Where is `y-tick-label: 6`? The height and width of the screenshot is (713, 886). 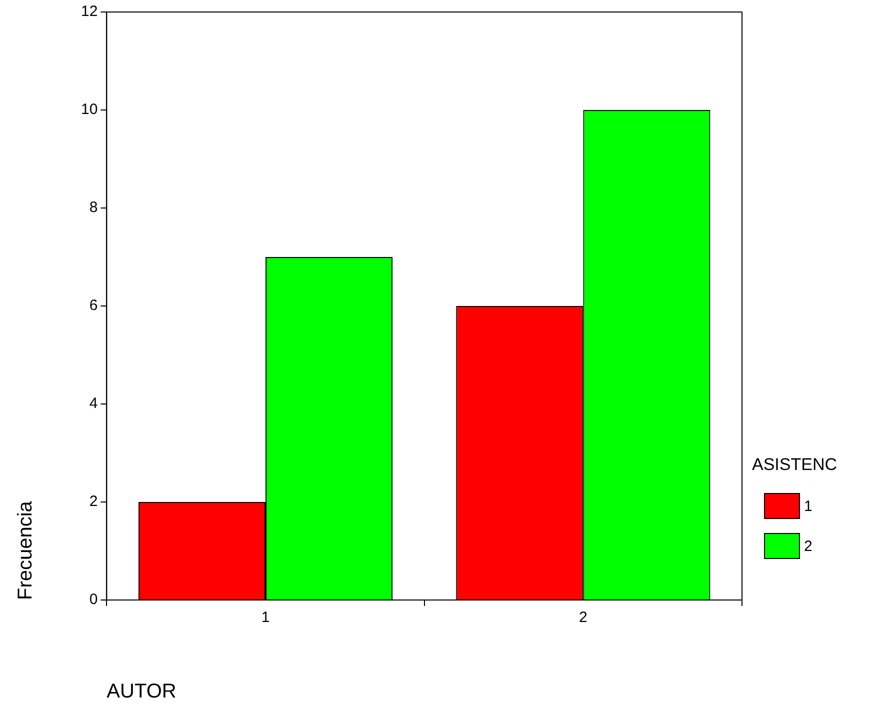
y-tick-label: 6 is located at coordinates (93, 305).